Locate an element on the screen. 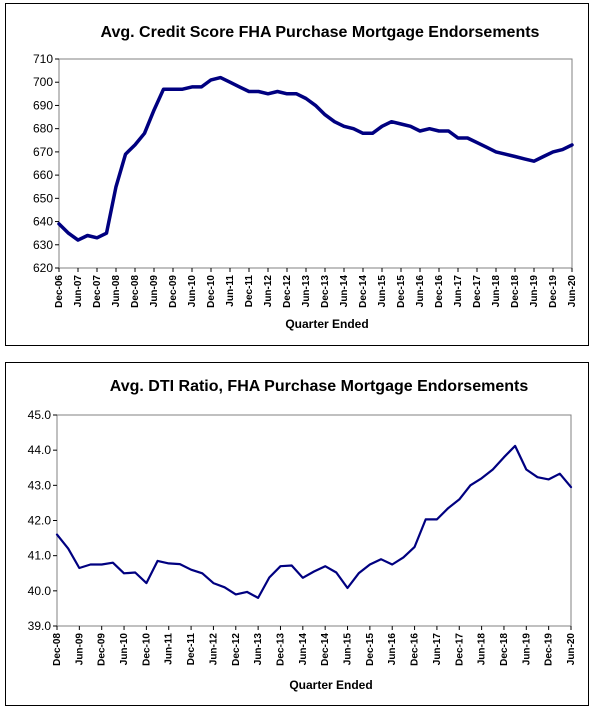 The height and width of the screenshot is (712, 597). y-tick-label: 700 is located at coordinates (43, 82).